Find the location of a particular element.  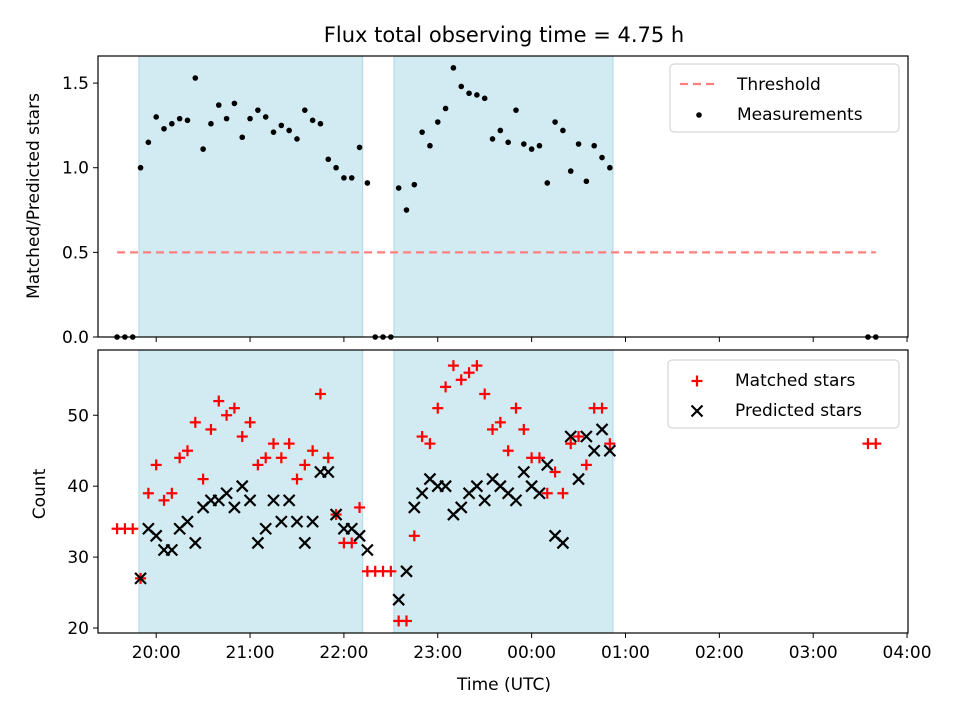

legend-measurements-label: Measurements is located at coordinates (800, 115).